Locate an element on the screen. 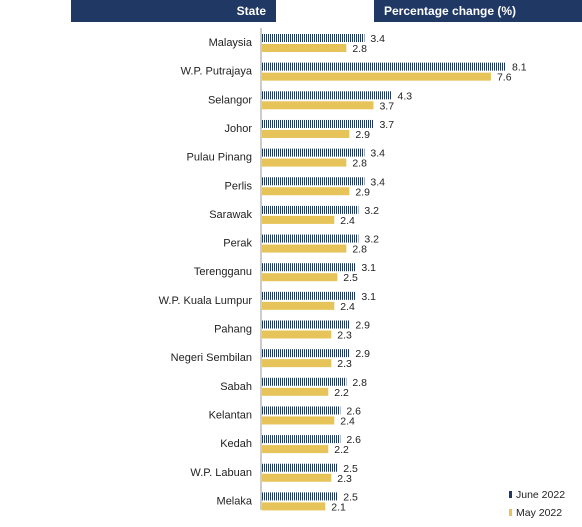 The height and width of the screenshot is (527, 582). category-label: Negeri Sembilan is located at coordinates (211, 358).